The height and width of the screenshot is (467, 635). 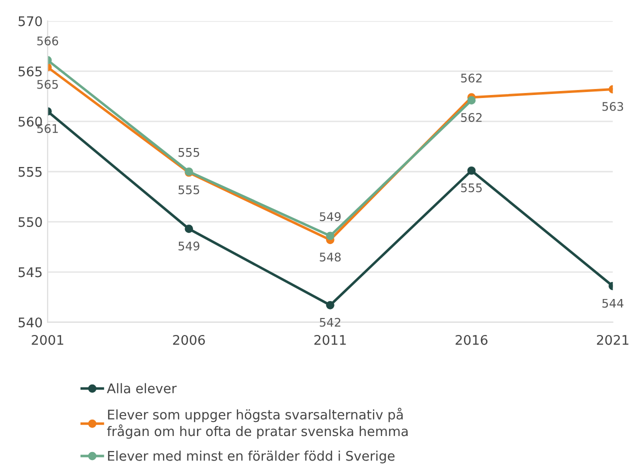 I want to click on data-label: 563, so click(x=613, y=106).